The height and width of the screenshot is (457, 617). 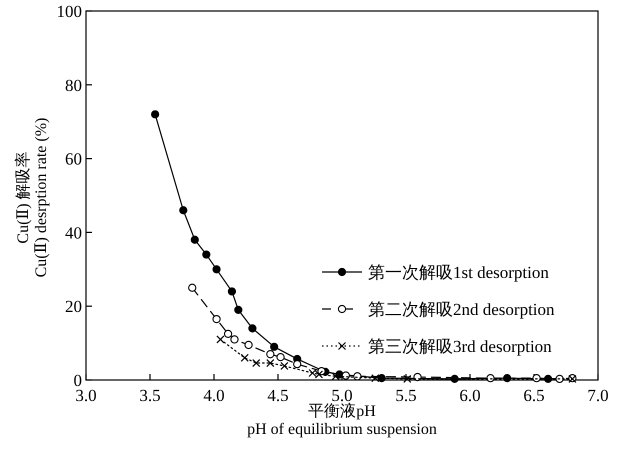 I want to click on x-tick-label: 4.5, so click(x=278, y=395).